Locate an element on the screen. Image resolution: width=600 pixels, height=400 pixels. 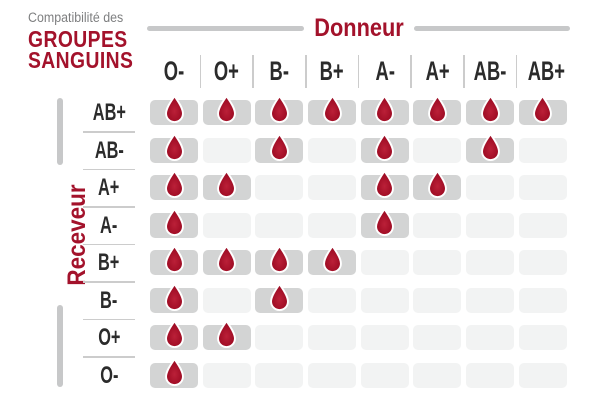
cell-AB--from-A+ is located at coordinates (437, 150).